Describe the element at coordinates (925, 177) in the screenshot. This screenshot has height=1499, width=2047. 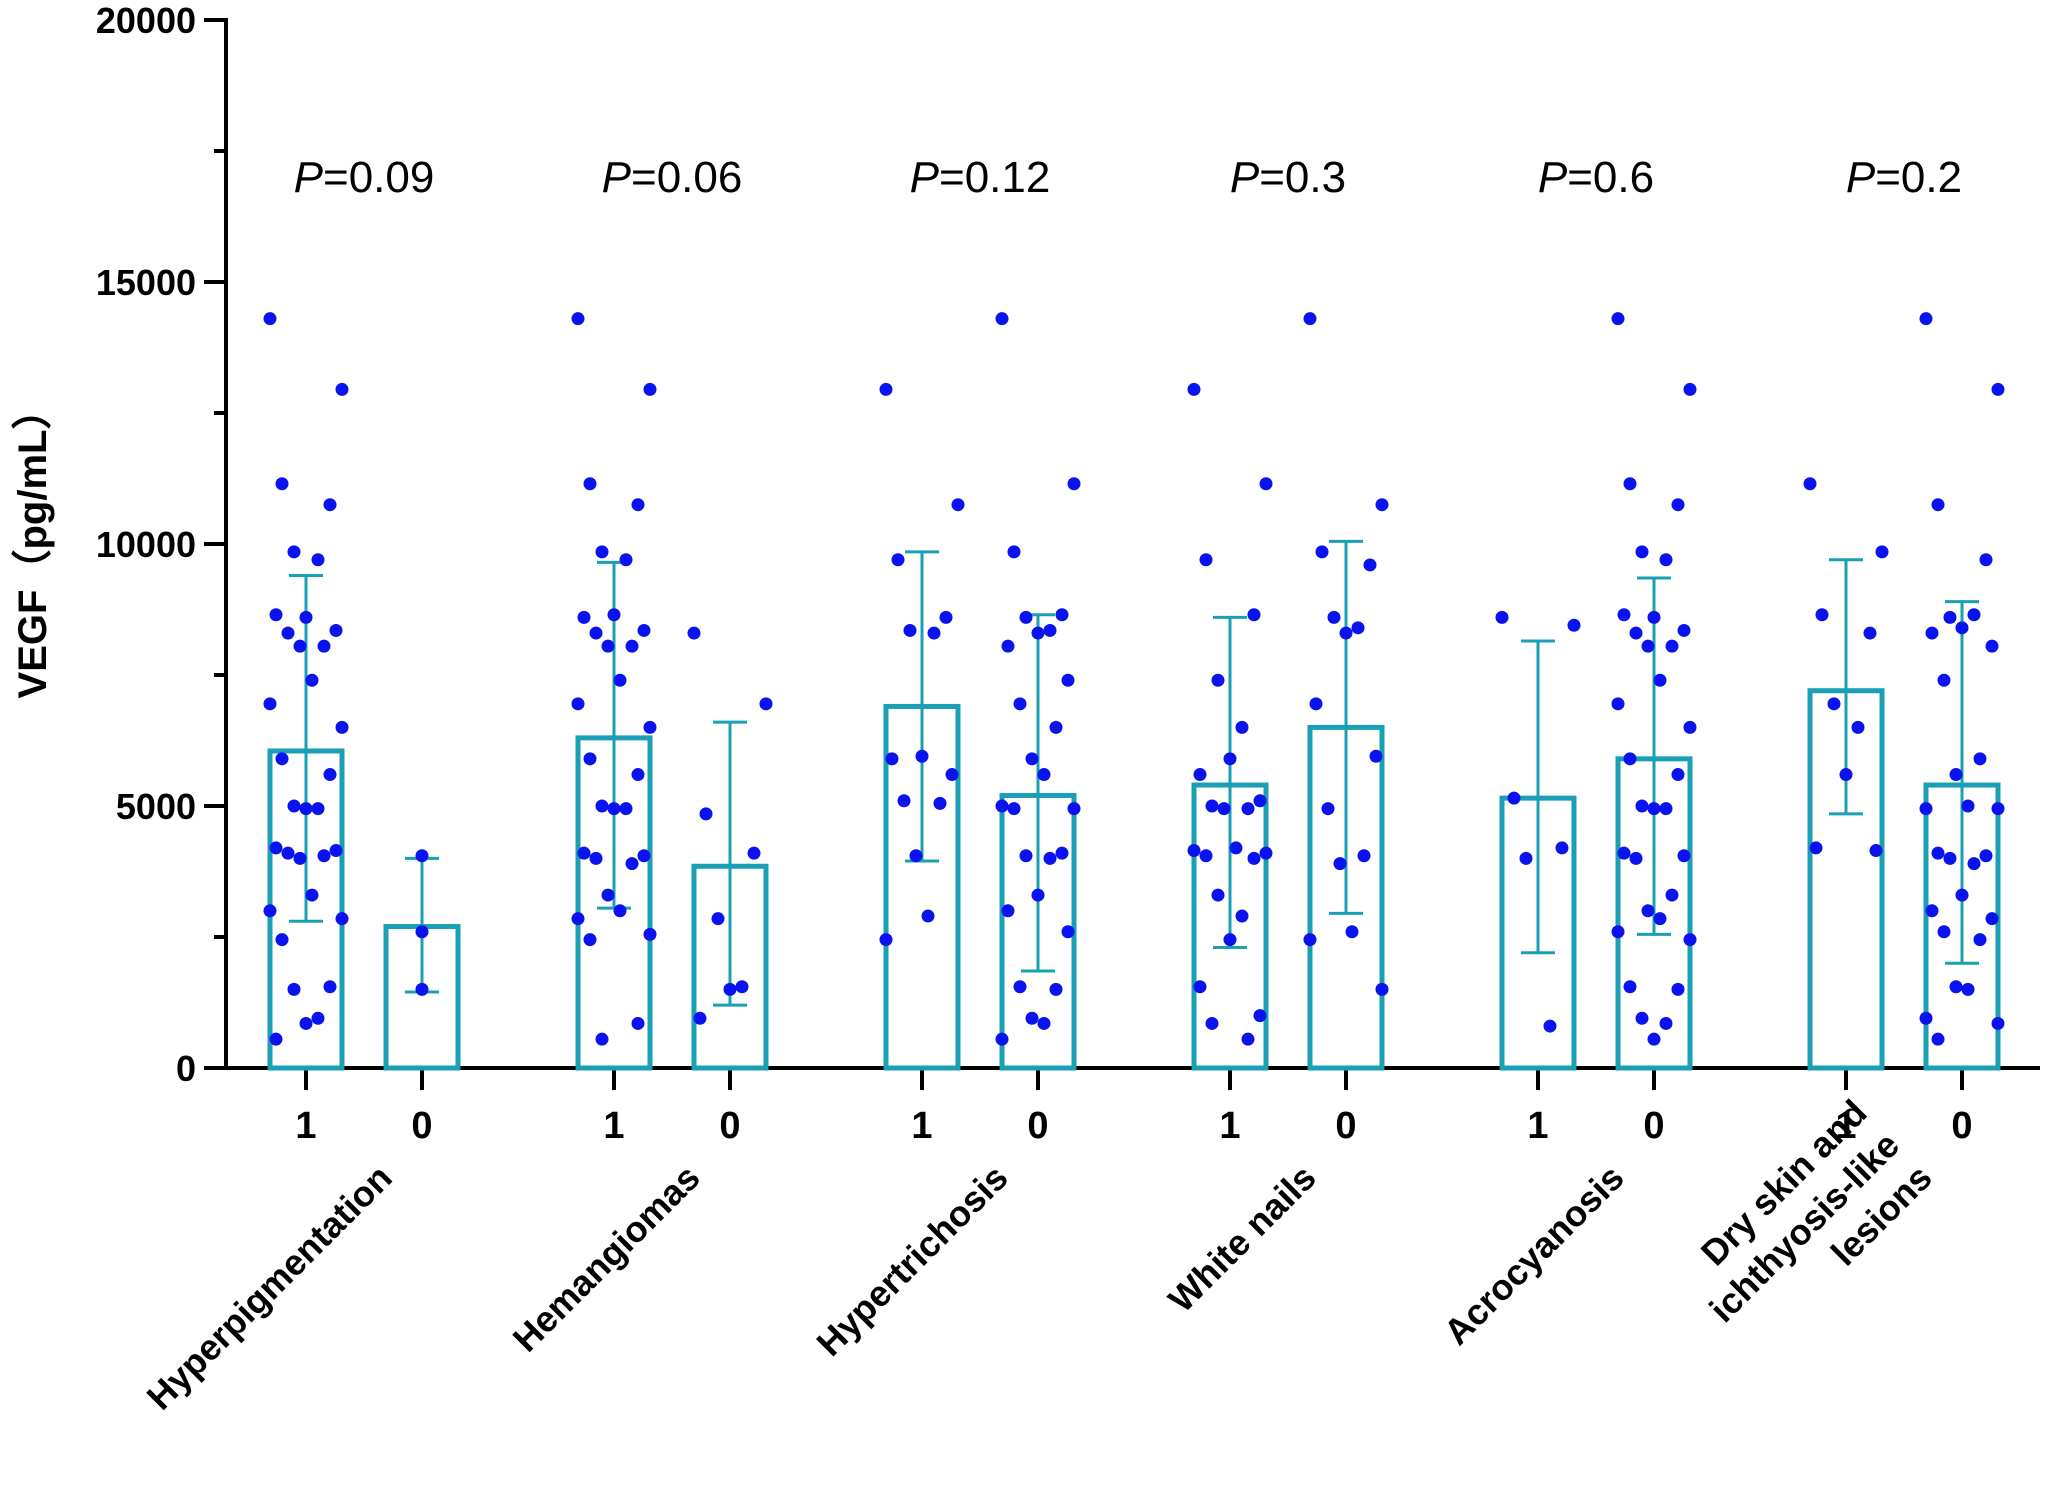
I see `p-symbol: P` at that location.